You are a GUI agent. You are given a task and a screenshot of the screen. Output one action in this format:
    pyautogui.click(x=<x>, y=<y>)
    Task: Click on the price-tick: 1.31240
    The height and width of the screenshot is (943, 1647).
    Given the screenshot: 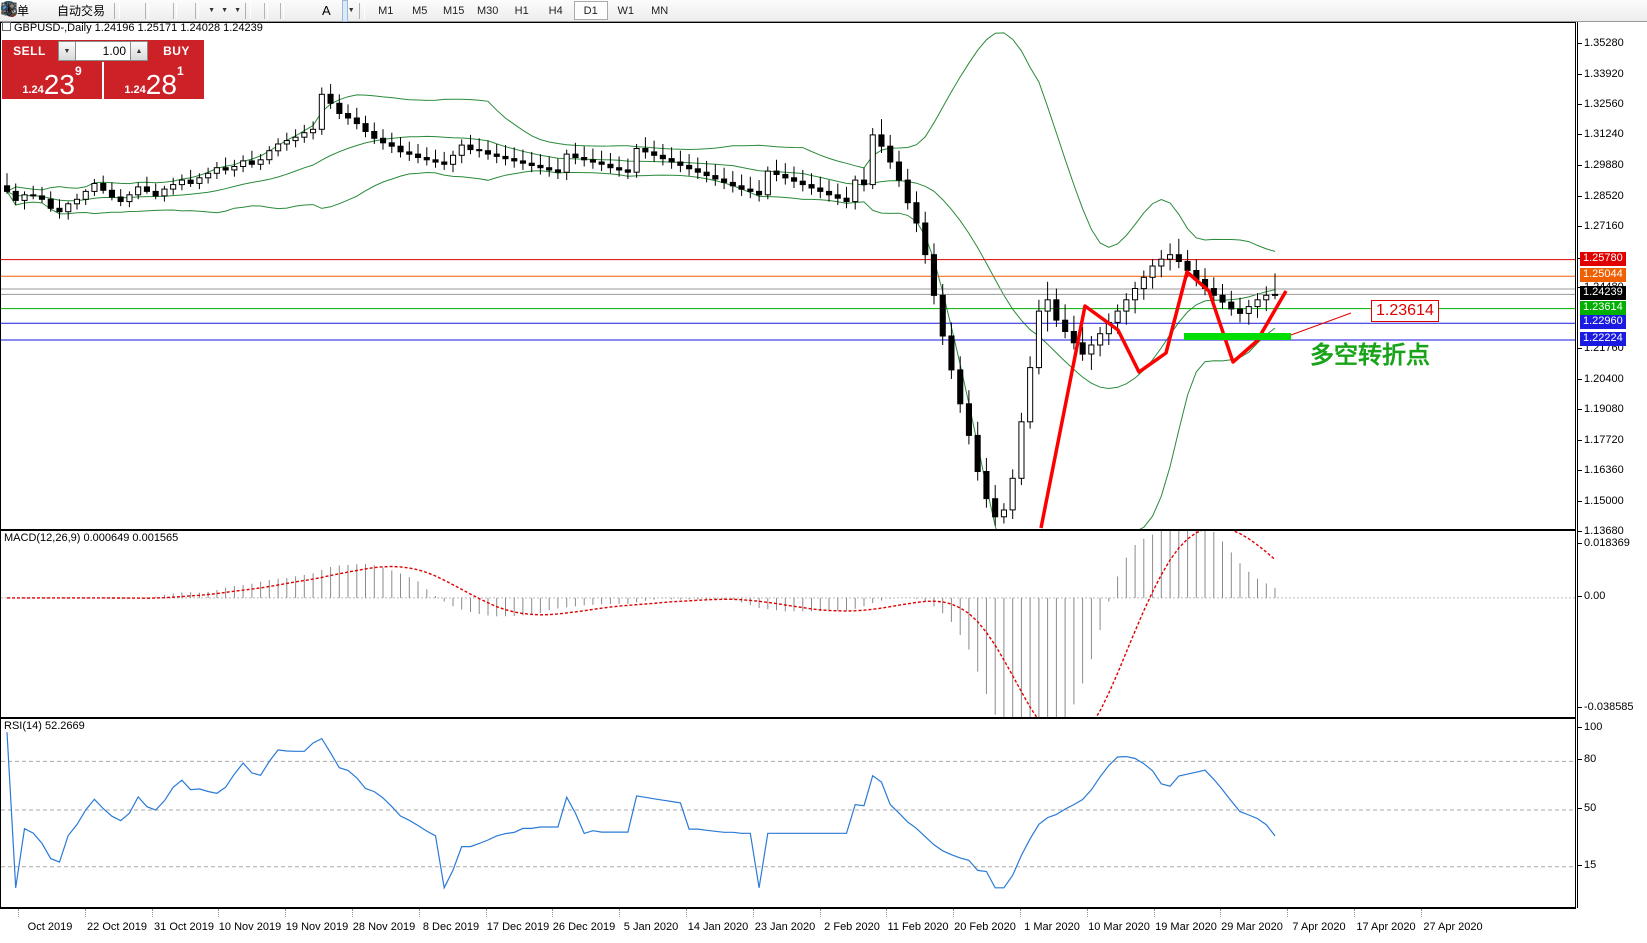 What is the action you would take?
    pyautogui.click(x=1601, y=134)
    